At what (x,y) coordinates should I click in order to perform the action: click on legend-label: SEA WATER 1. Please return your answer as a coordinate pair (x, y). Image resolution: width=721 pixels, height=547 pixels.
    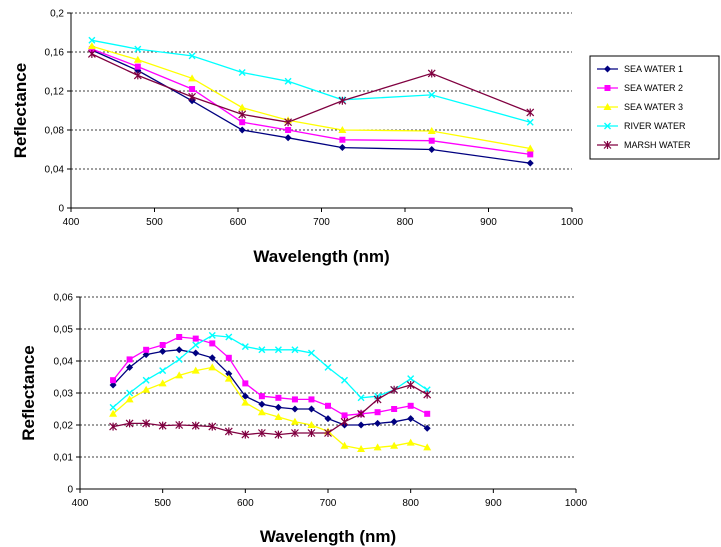
    Looking at the image, I should click on (653, 69).